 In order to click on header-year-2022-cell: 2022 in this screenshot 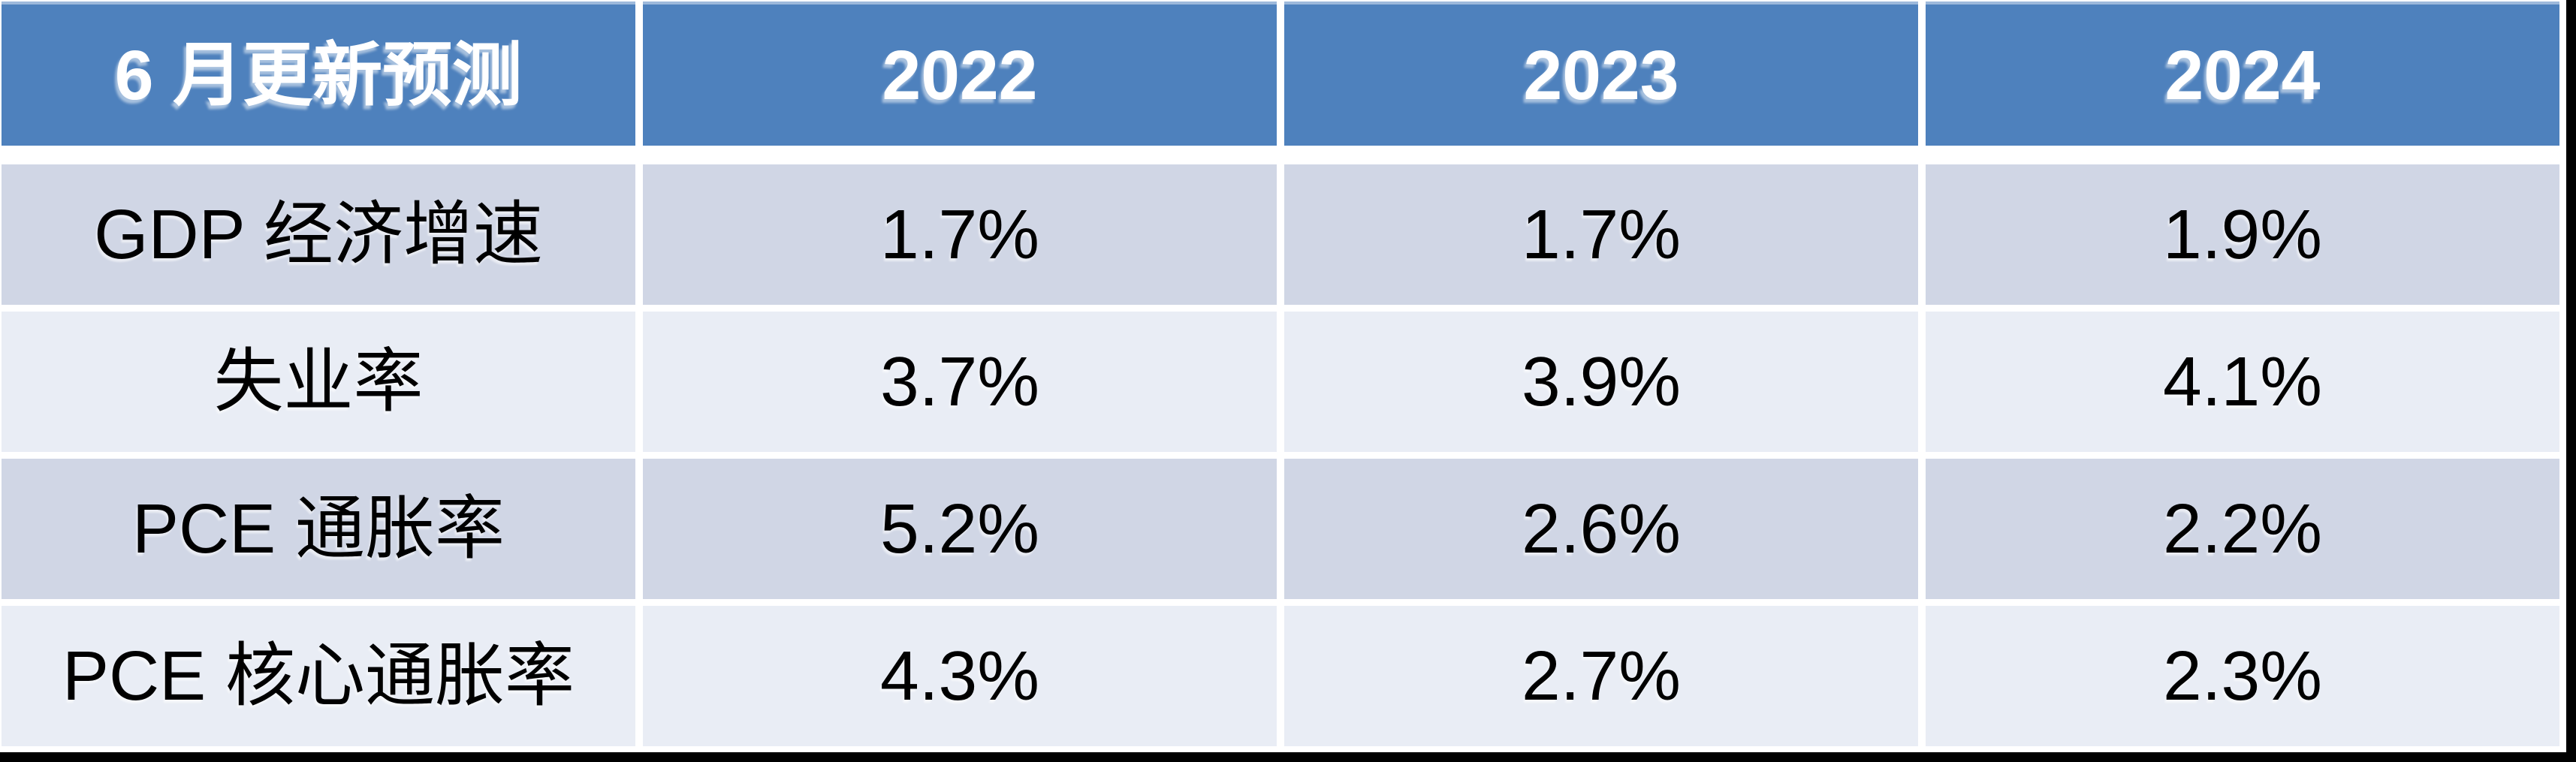, I will do `click(960, 74)`.